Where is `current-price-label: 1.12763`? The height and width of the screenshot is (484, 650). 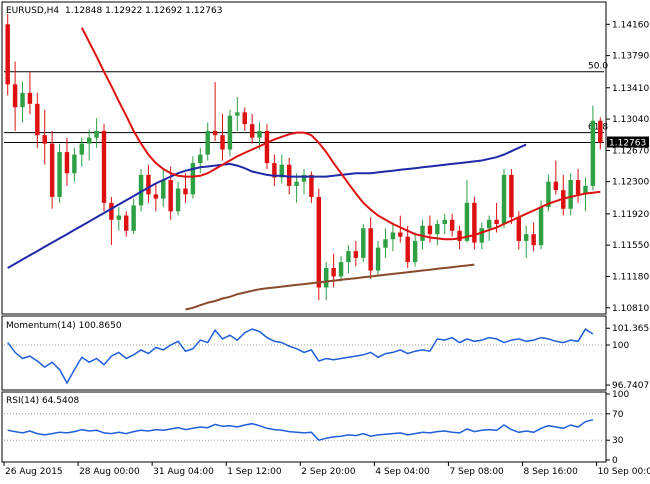 current-price-label: 1.12763 is located at coordinates (627, 144).